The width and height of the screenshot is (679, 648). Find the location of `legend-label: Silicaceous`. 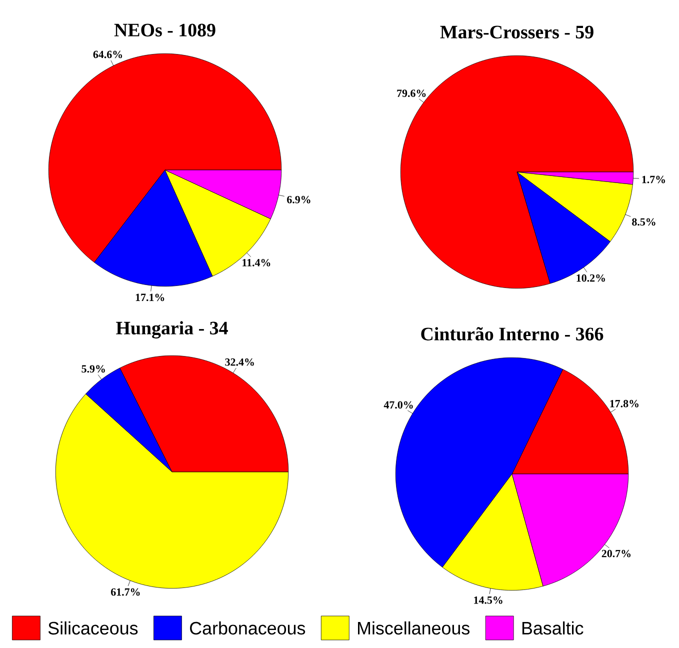

legend-label: Silicaceous is located at coordinates (93, 628).